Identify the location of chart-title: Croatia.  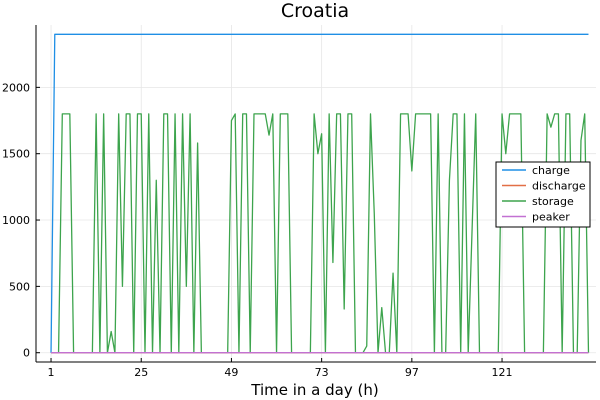
(315, 11).